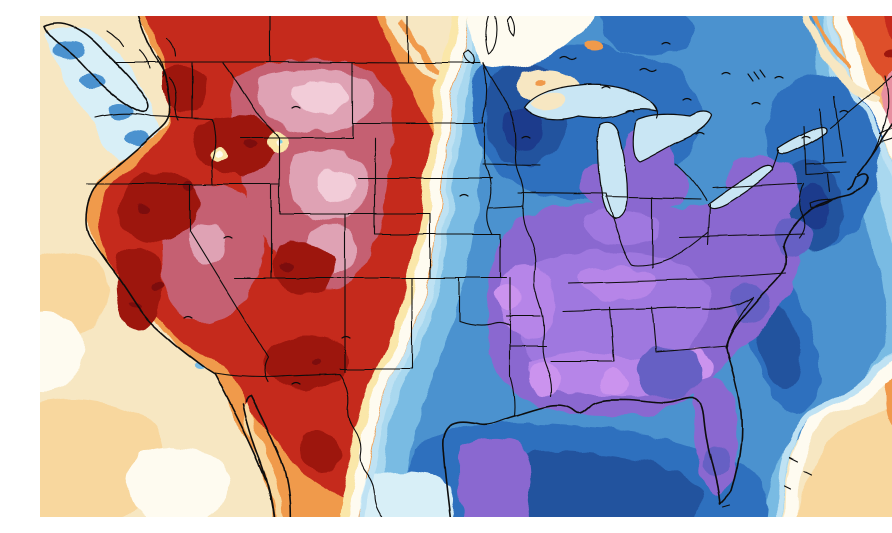 The height and width of the screenshot is (533, 892). Describe the element at coordinates (120, 112) in the screenshot. I see `bc-cool-spot` at that location.